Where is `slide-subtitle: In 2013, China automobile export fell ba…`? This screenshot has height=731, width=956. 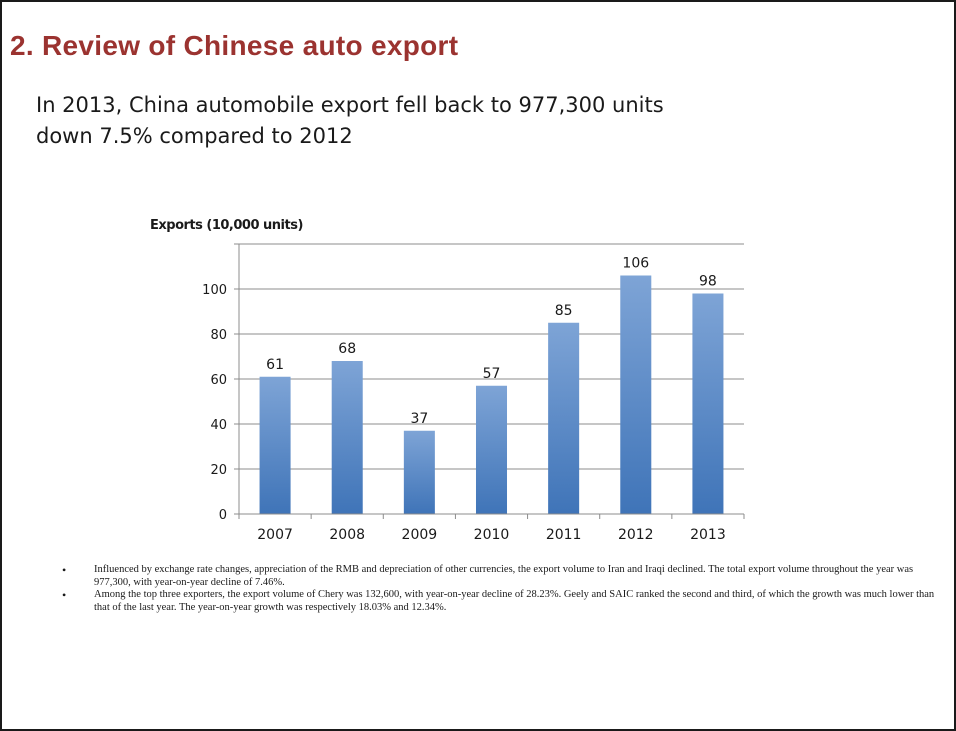 slide-subtitle: In 2013, China automobile export fell ba… is located at coordinates (416, 121).